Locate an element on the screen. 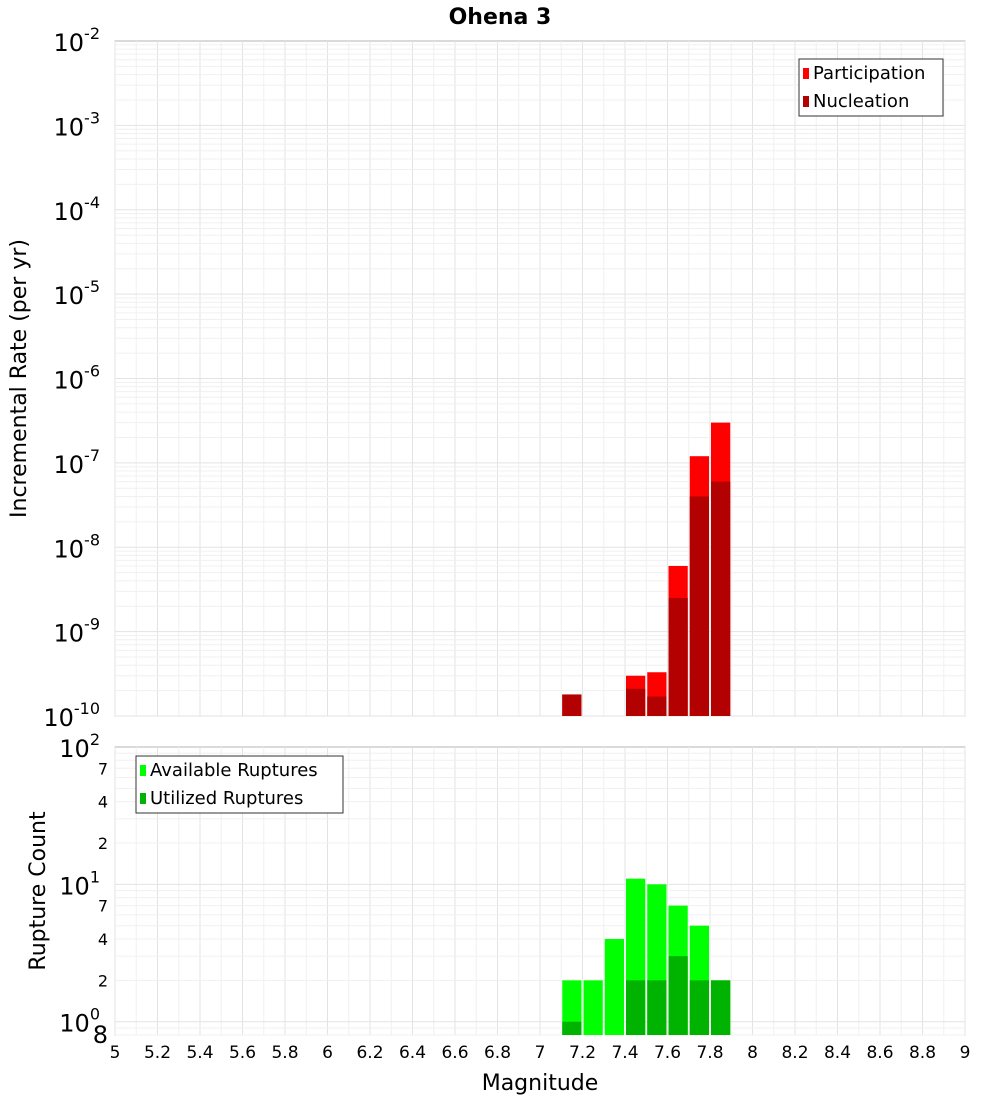  rate-y-tick-label: 10⁻¹⁰ is located at coordinates (71, 715).